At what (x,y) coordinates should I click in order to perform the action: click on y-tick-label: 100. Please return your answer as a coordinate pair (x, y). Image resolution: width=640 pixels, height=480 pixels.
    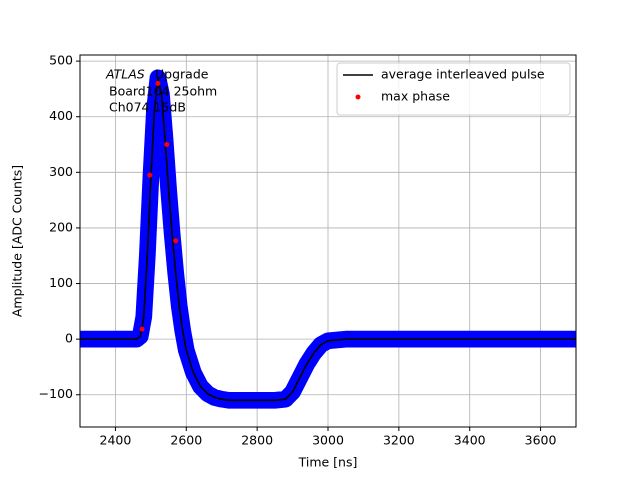
    Looking at the image, I should click on (61, 282).